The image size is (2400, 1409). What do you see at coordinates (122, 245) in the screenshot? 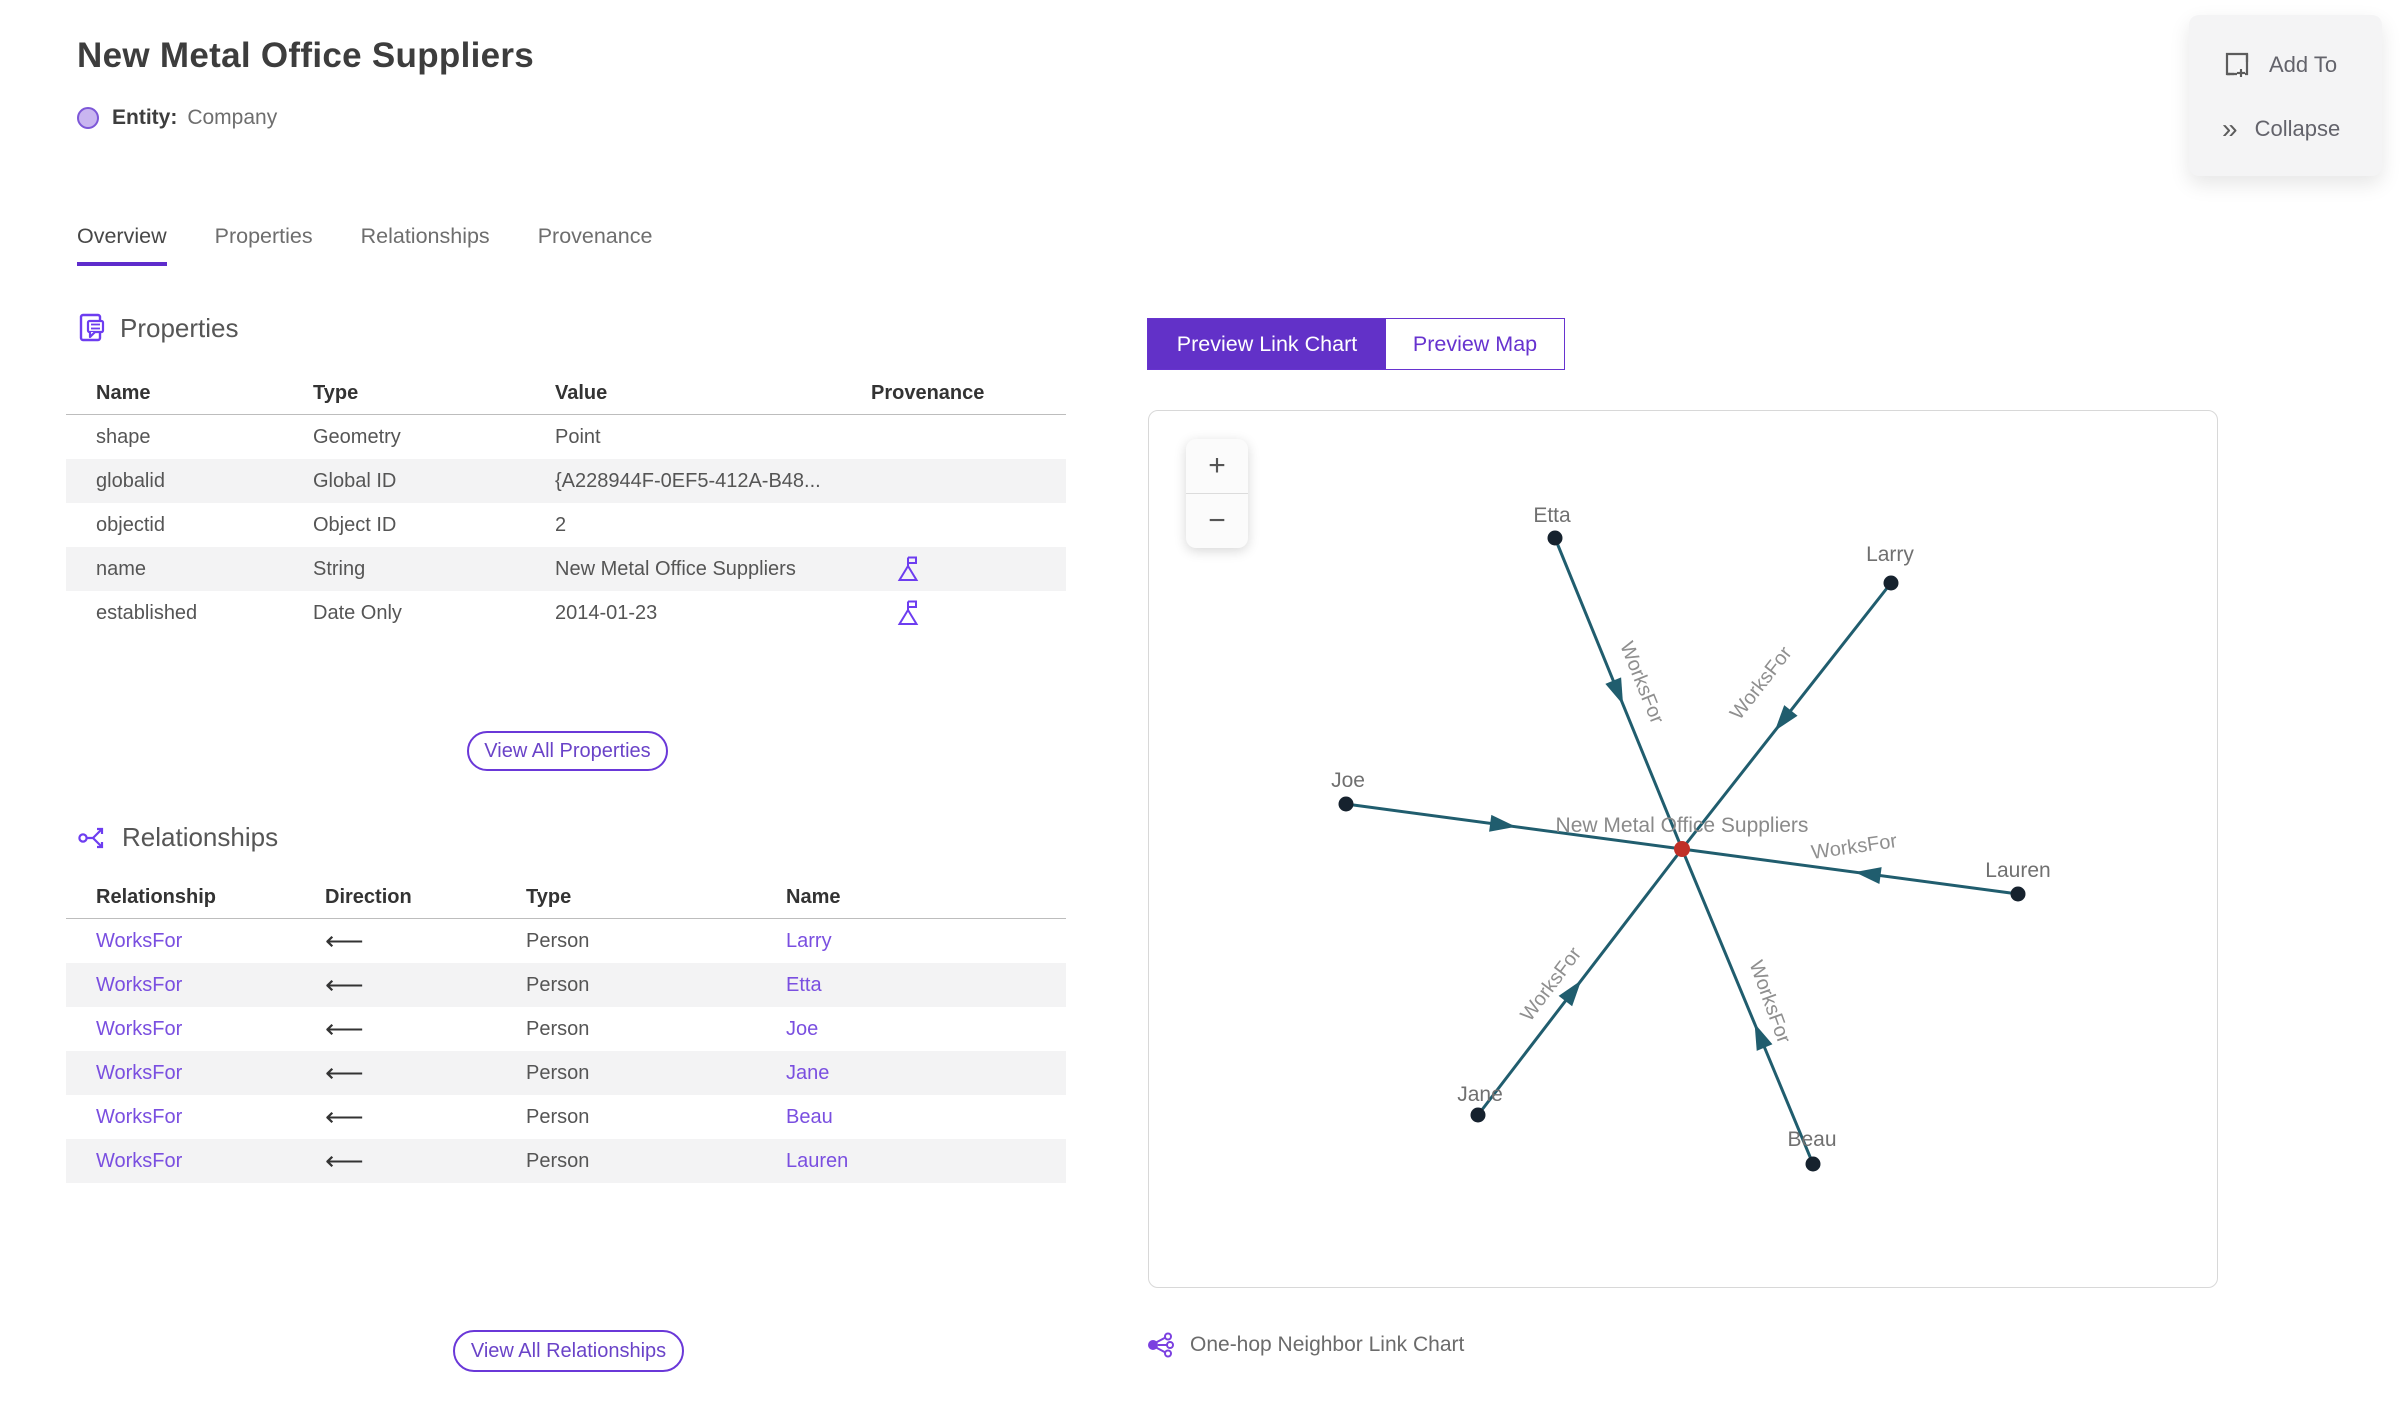
I see `tab-overview: Overview` at bounding box center [122, 245].